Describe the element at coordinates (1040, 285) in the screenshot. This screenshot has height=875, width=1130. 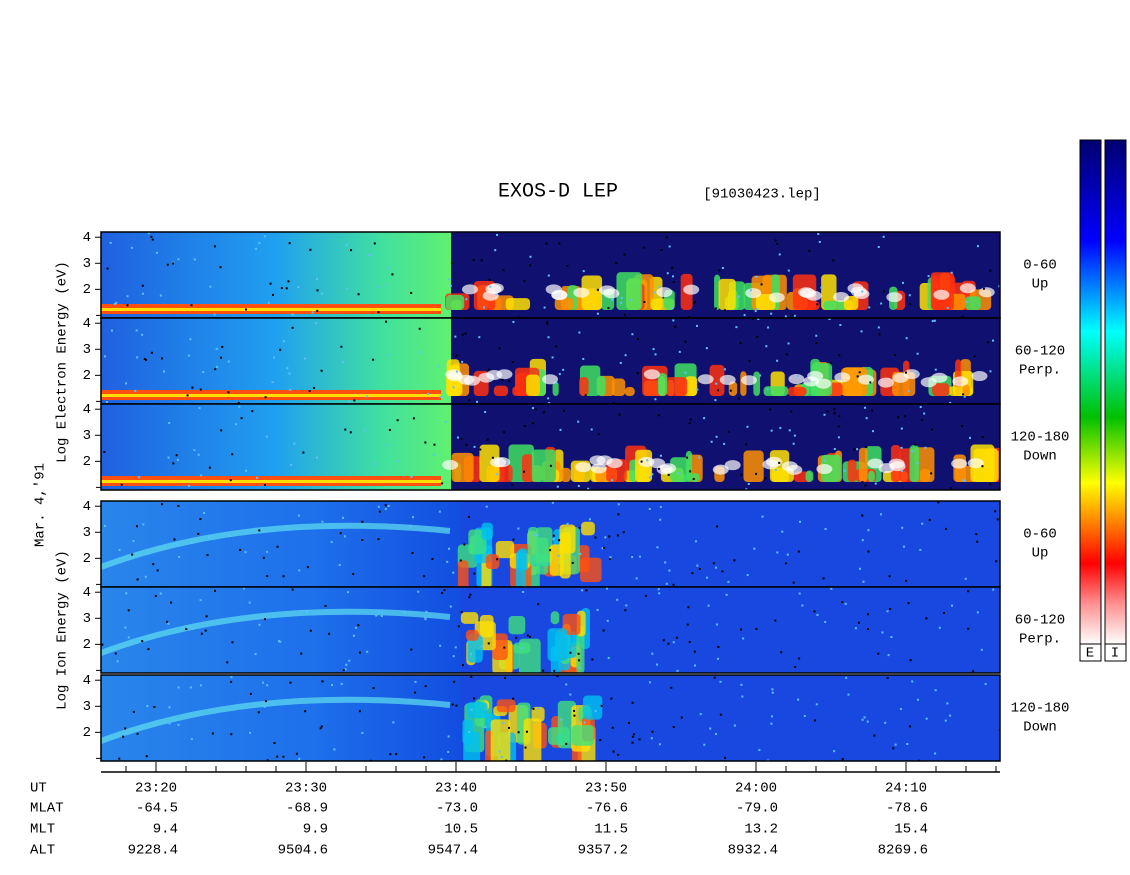
I see `panel-direction: Up` at that location.